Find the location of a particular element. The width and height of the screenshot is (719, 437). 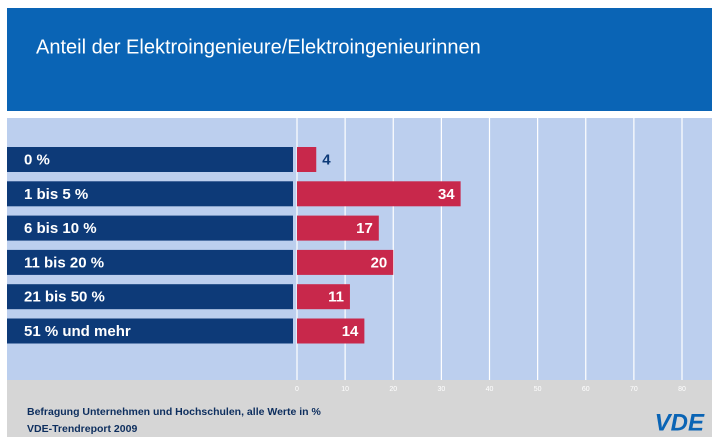

value-label: 4 is located at coordinates (326, 159).